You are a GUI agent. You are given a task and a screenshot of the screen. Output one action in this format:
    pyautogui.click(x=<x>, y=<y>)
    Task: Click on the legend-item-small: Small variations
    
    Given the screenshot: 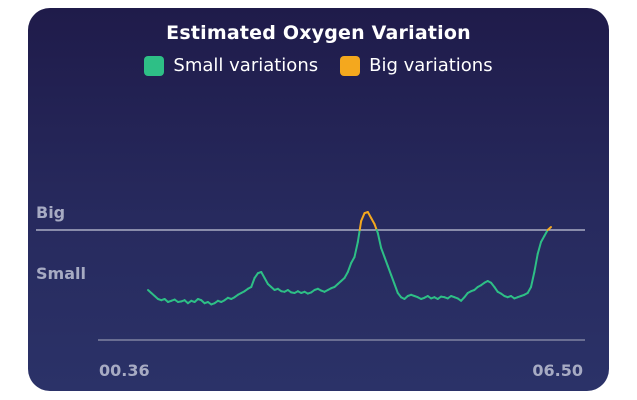 What is the action you would take?
    pyautogui.click(x=231, y=65)
    